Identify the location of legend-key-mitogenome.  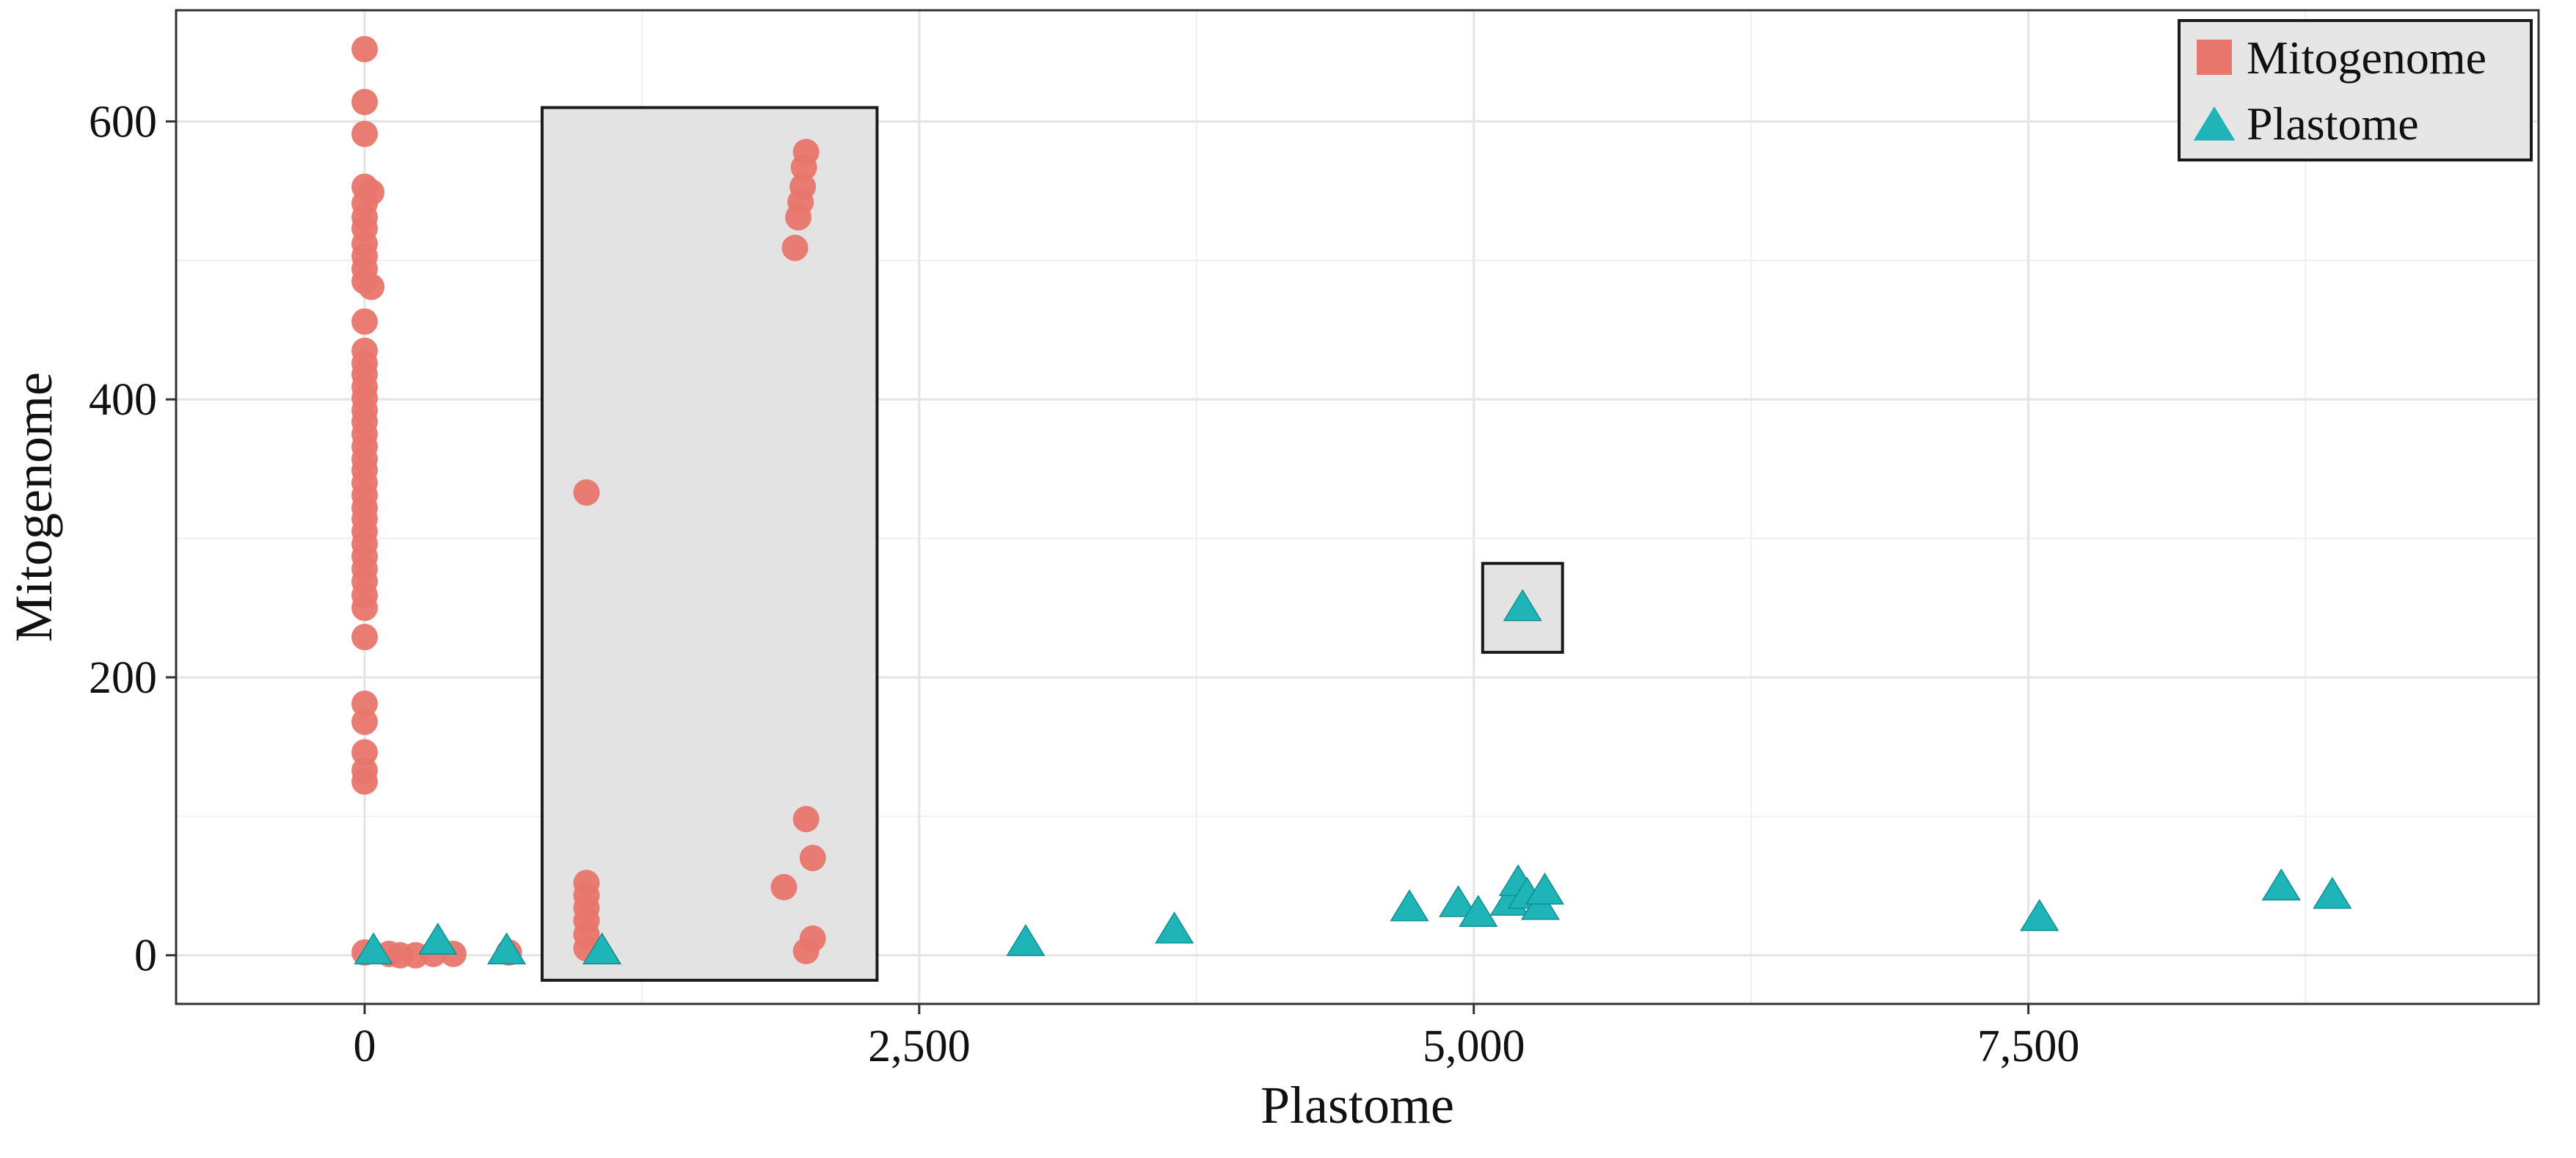
(2214, 57).